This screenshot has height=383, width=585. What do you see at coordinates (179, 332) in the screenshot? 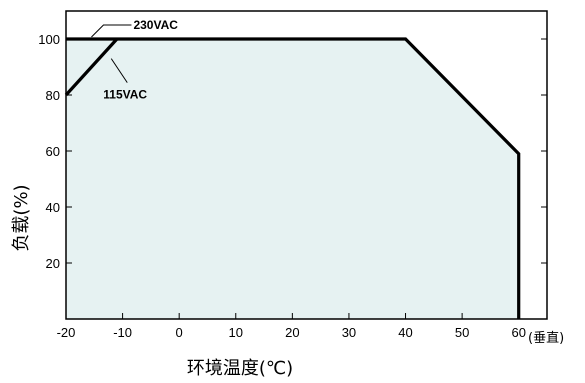
I see `x-tick-label: 0` at bounding box center [179, 332].